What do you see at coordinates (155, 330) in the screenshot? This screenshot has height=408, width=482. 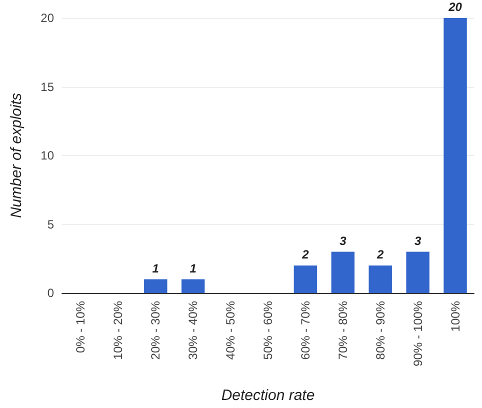 I see `x-tick-label: 20% - 30%` at bounding box center [155, 330].